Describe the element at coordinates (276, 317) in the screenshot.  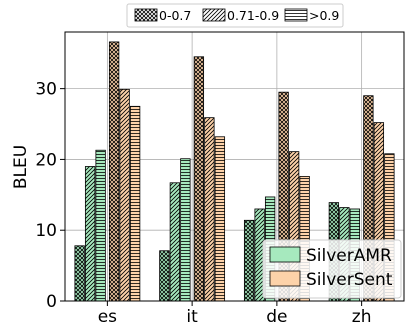
I see `x-tick-label: de` at that location.